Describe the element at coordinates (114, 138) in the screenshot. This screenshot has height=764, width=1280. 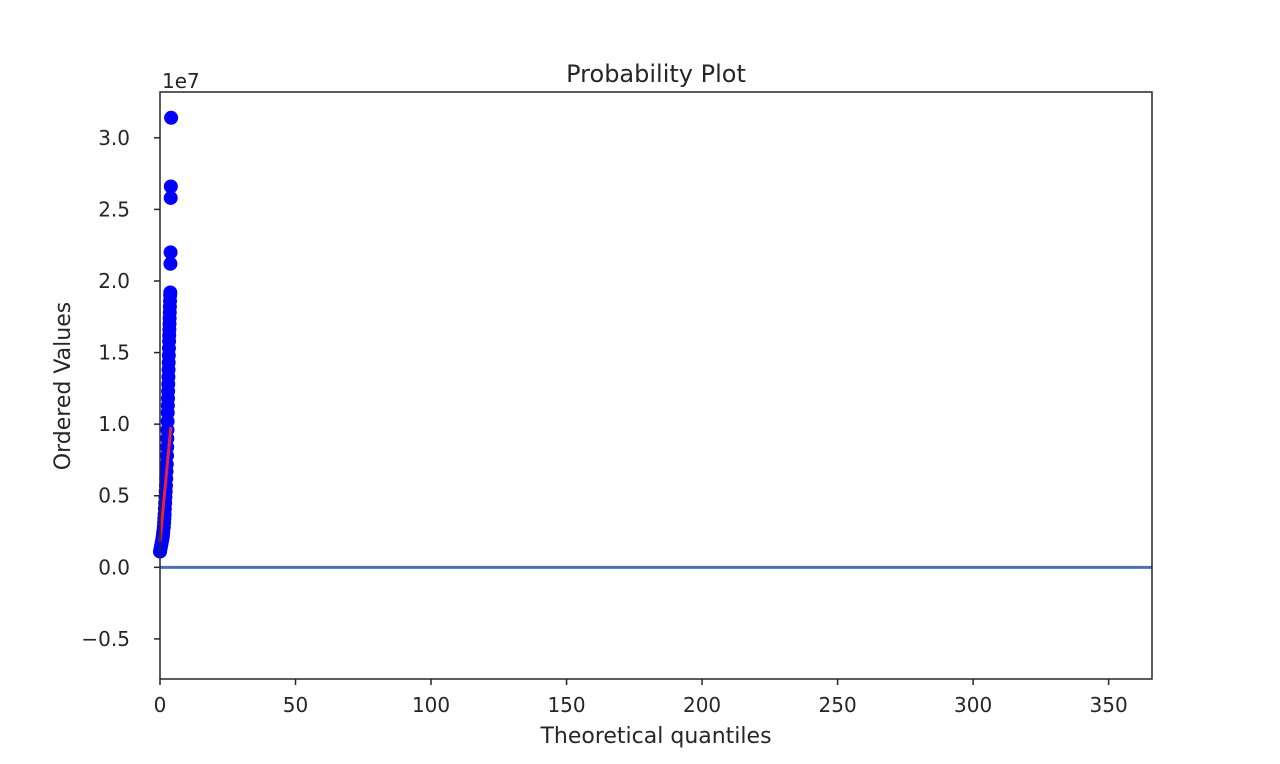
I see `y-tick-label: 3.0` at that location.